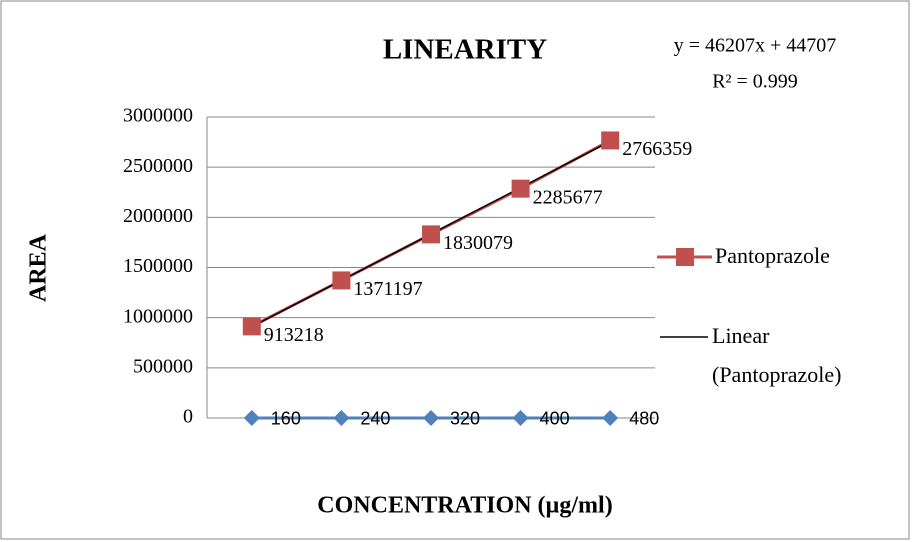  What do you see at coordinates (464, 506) in the screenshot?
I see `x-axis-title: CONCENTRATION (µg/ml)` at bounding box center [464, 506].